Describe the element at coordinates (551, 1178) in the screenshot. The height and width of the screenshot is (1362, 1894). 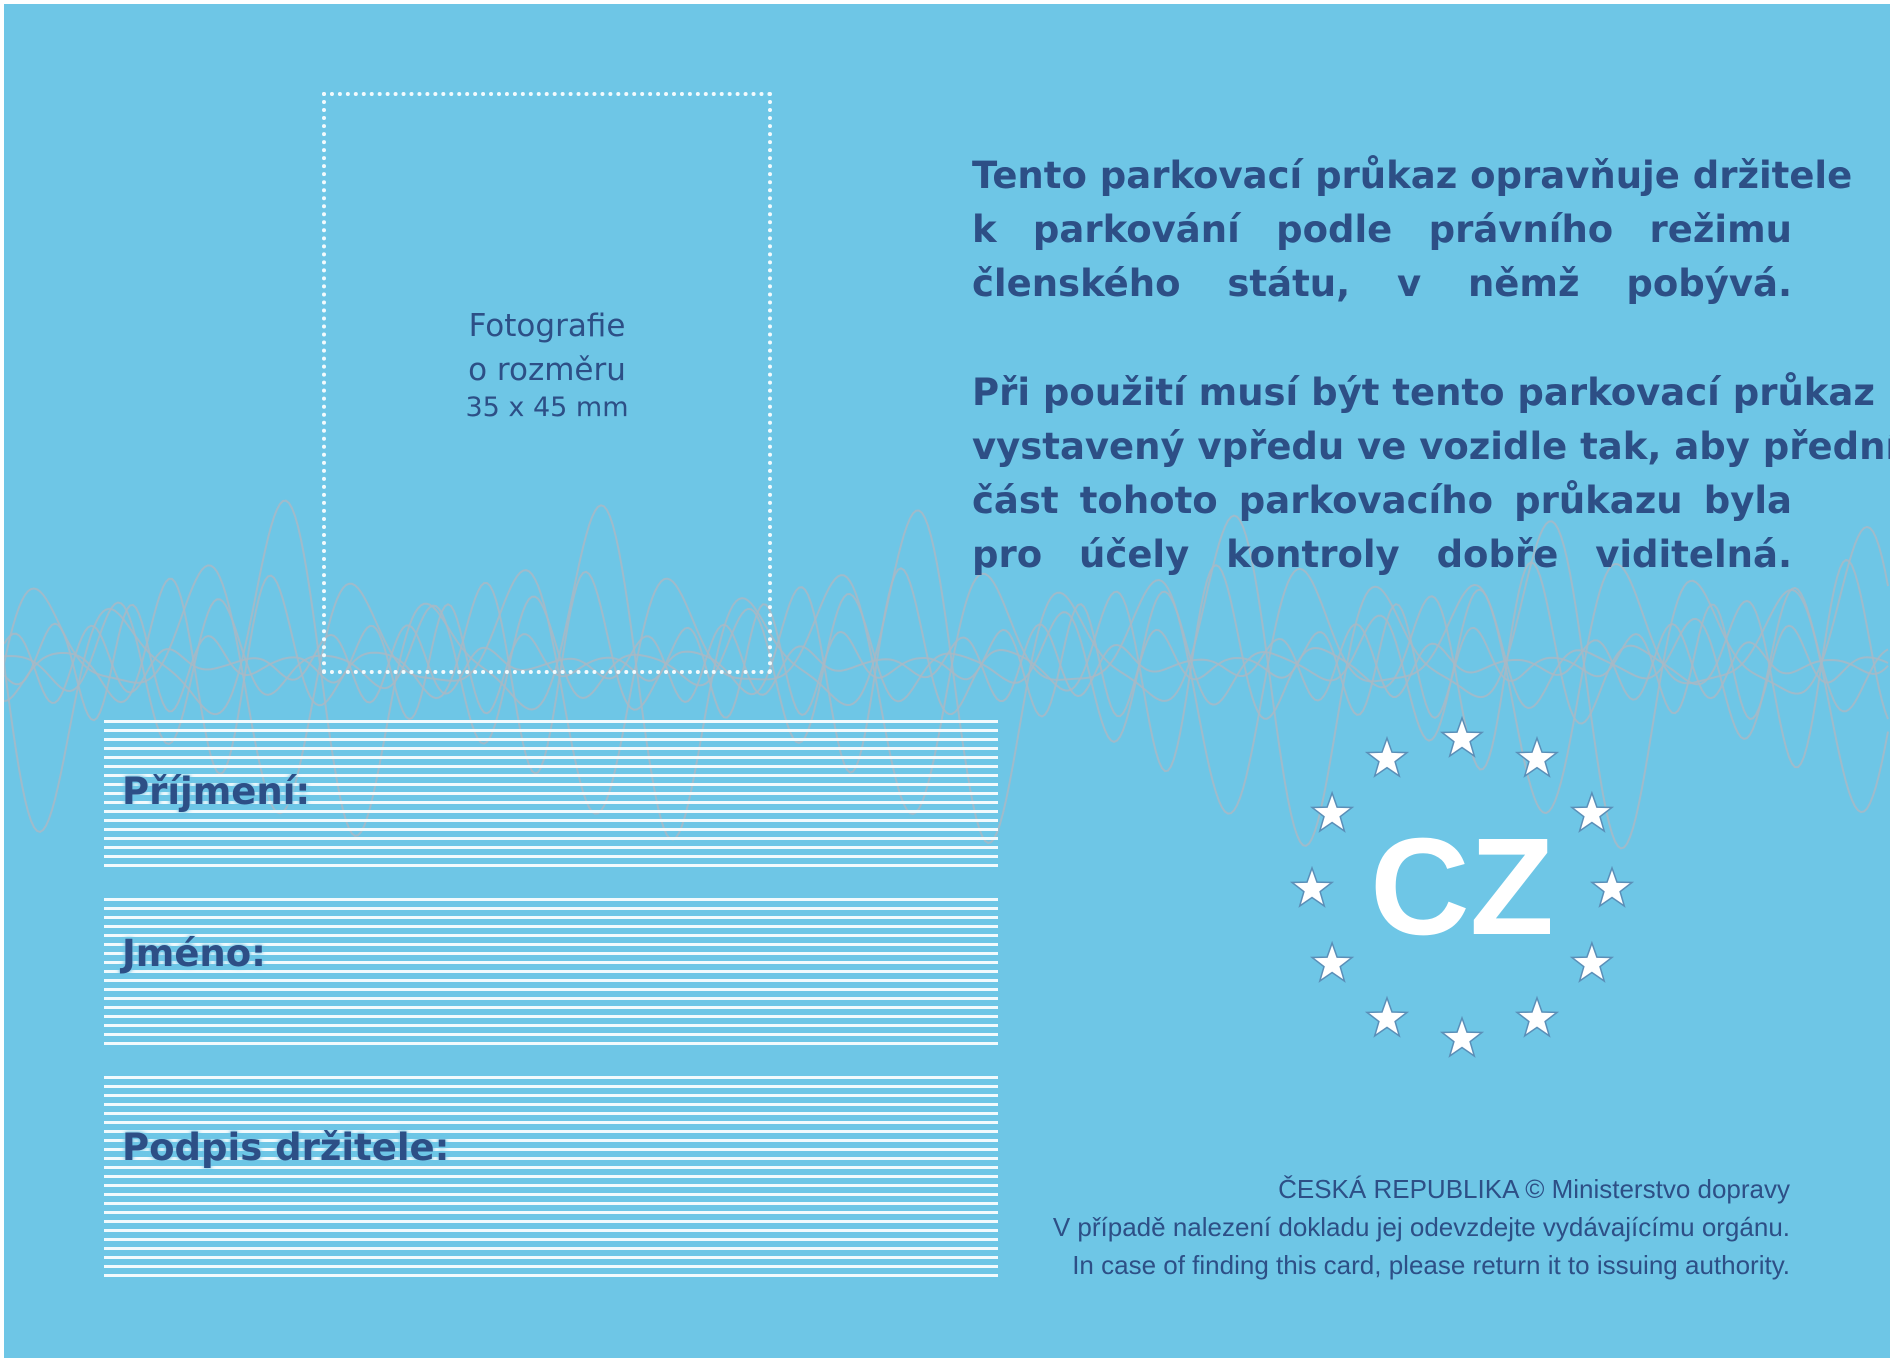
I see `signature-field: Podpis držitele:` at that location.